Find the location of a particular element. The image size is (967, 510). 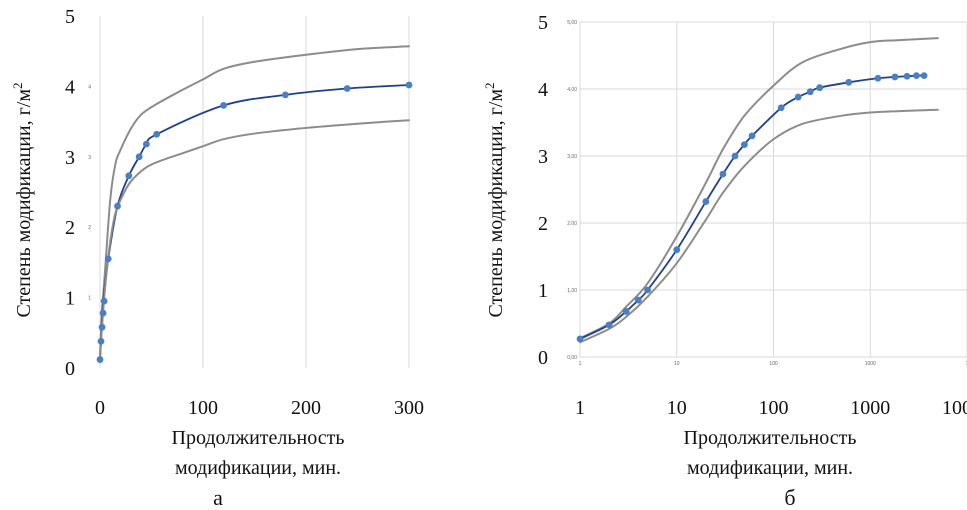

small-y-tick-label: 0,00 is located at coordinates (572, 358).